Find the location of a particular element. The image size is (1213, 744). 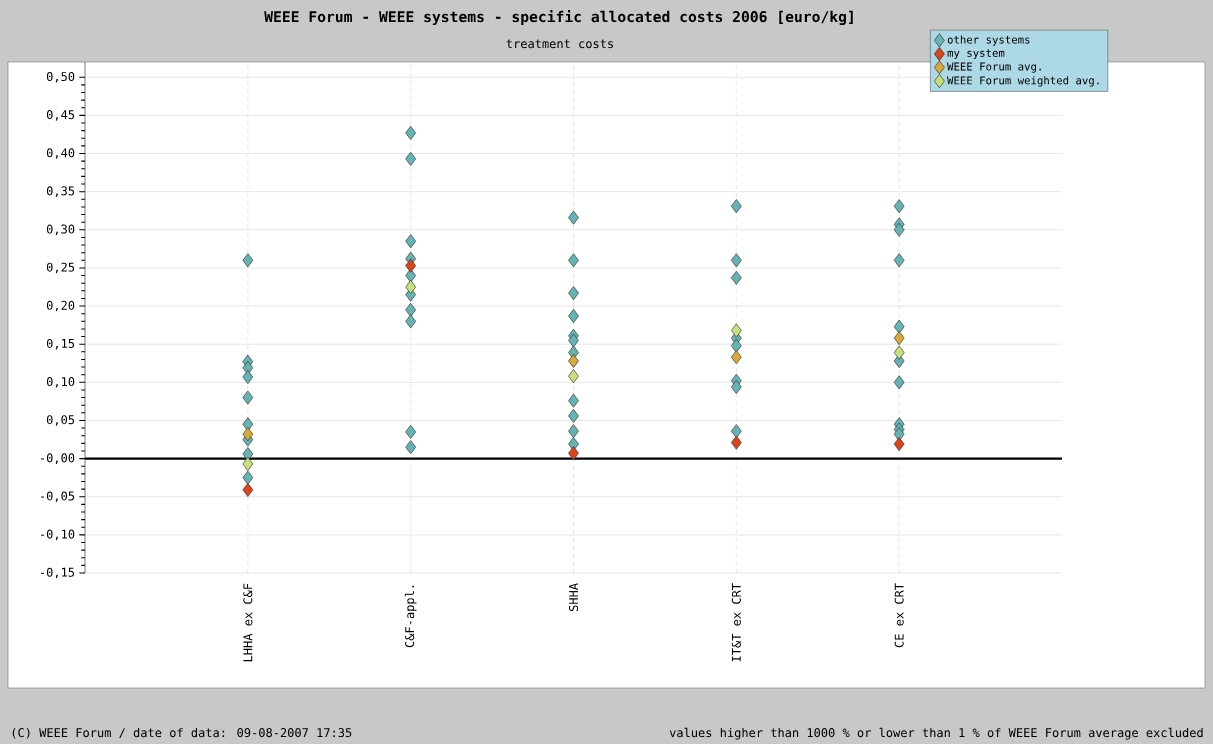

x-tick-label: IT&T ex CRT is located at coordinates (736, 622).